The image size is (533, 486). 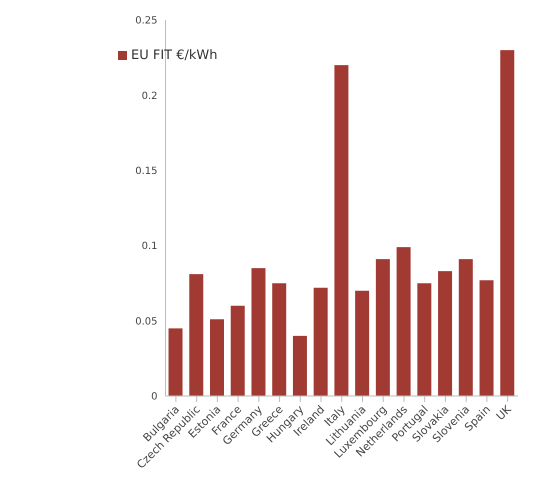 What do you see at coordinates (150, 246) in the screenshot?
I see `y-tick-label: 0.1` at bounding box center [150, 246].